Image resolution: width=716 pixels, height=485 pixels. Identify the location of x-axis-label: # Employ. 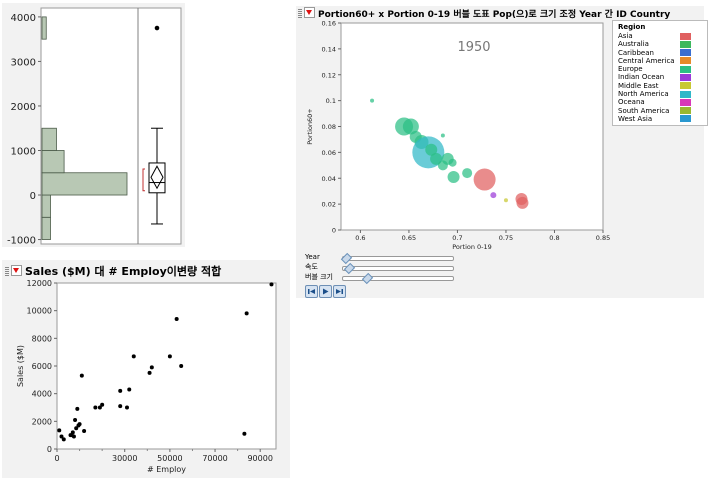
(166, 469).